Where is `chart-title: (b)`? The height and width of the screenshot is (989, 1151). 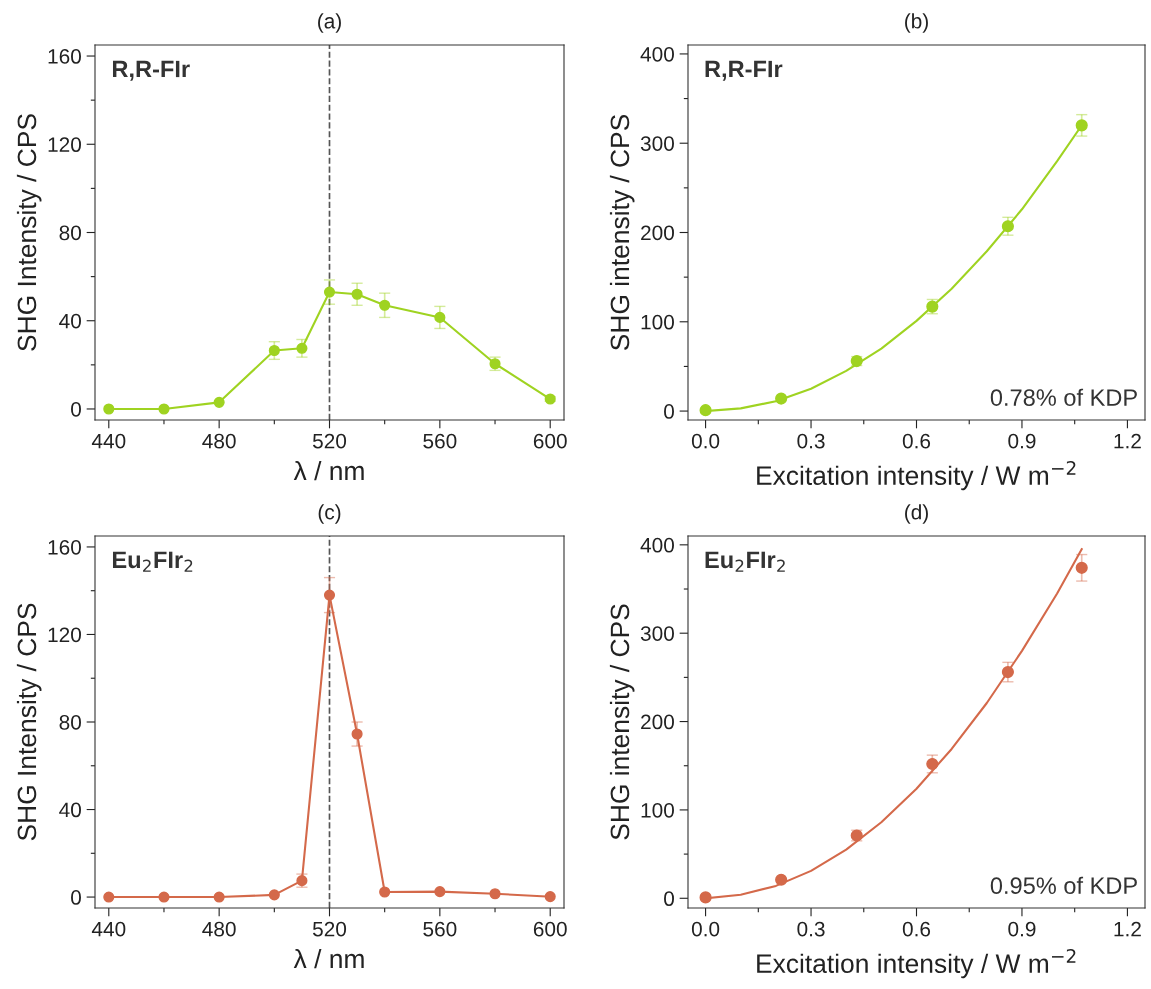
chart-title: (b) is located at coordinates (916, 23).